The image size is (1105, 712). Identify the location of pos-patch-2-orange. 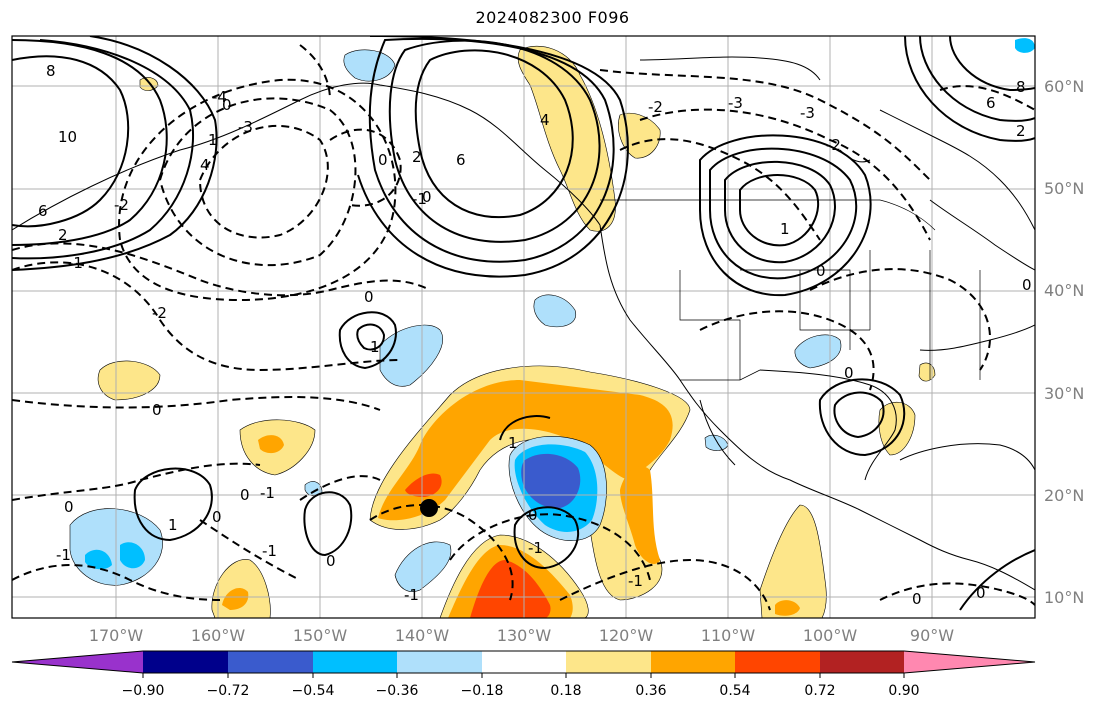
(271, 444).